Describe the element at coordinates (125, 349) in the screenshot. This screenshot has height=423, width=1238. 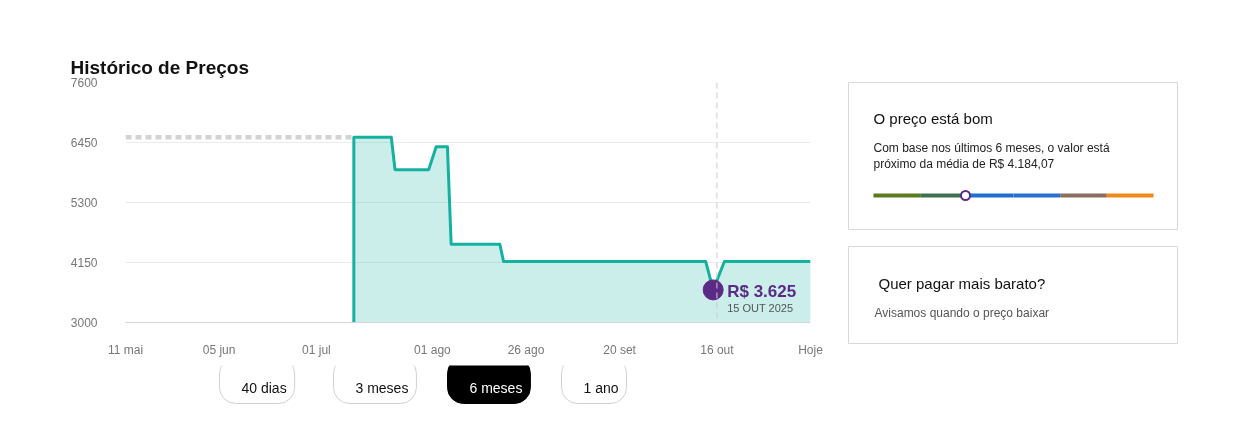
I see `x-tick-label: 11 mai` at that location.